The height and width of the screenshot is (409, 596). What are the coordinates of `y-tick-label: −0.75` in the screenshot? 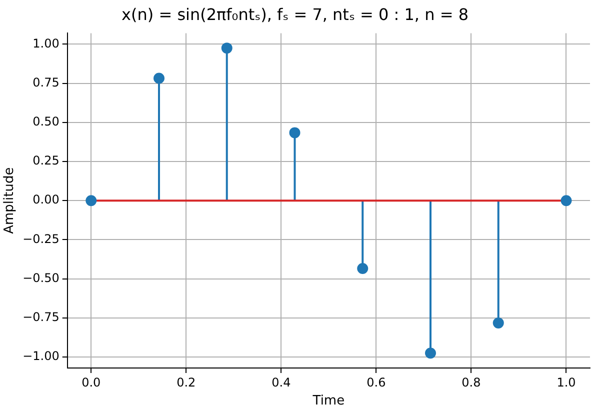 It's located at (41, 317).